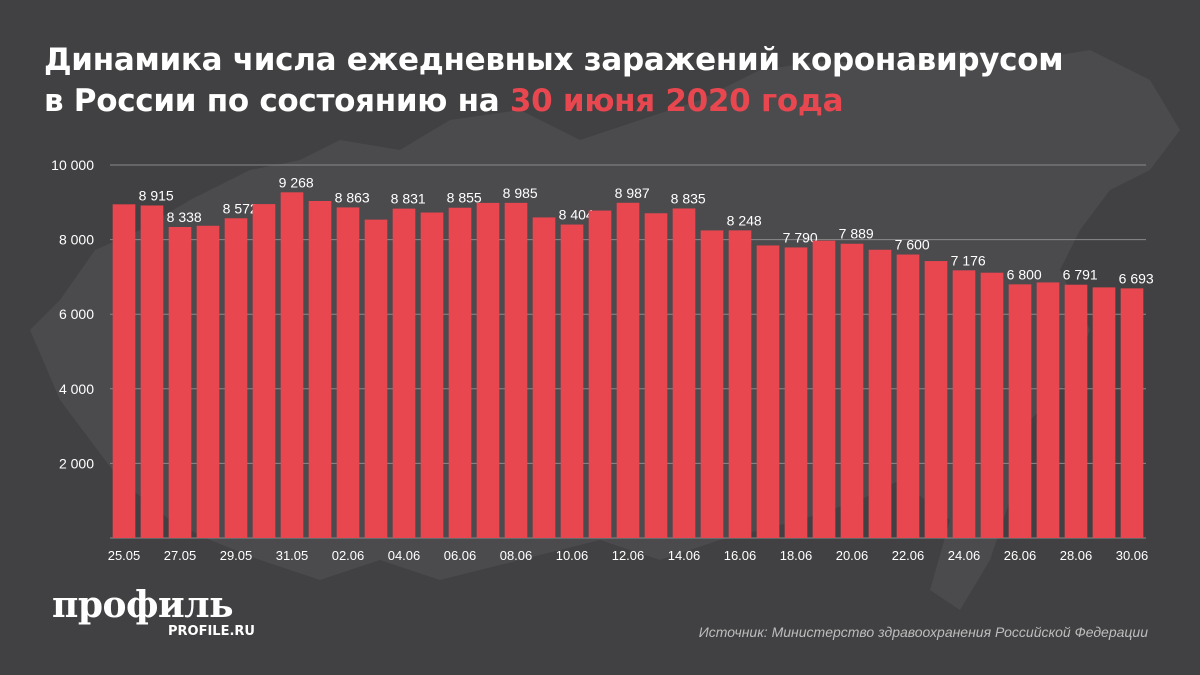 Image resolution: width=1200 pixels, height=675 pixels. What do you see at coordinates (348, 555) in the screenshot?
I see `x-tick-label: 02.06` at bounding box center [348, 555].